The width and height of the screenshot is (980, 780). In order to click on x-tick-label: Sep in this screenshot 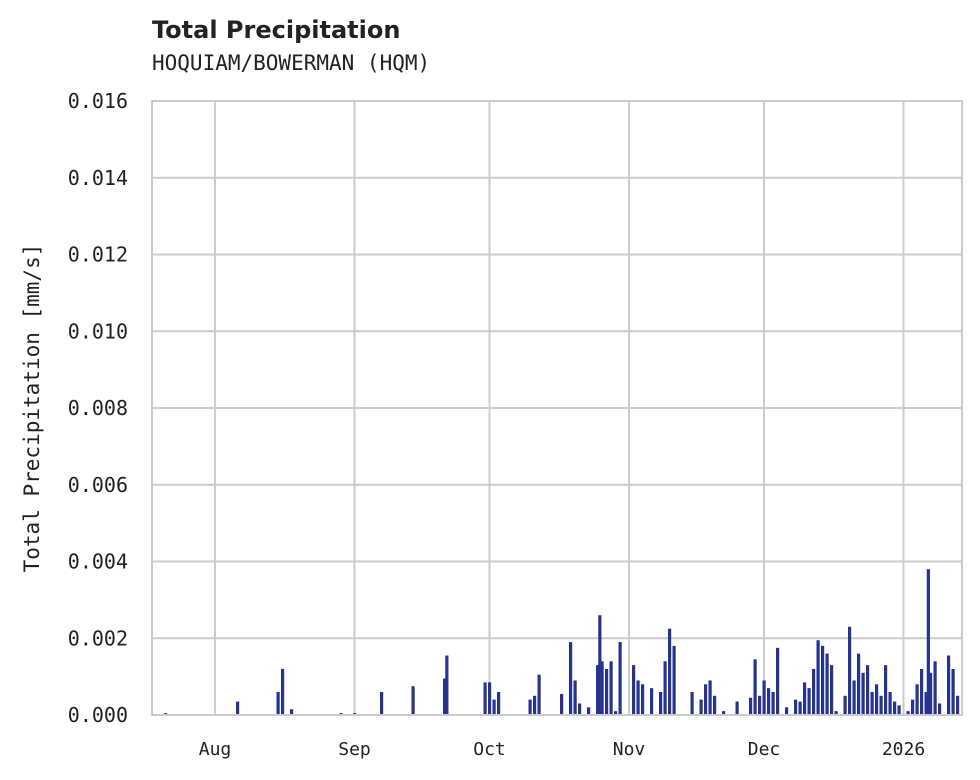, I will do `click(354, 749)`.